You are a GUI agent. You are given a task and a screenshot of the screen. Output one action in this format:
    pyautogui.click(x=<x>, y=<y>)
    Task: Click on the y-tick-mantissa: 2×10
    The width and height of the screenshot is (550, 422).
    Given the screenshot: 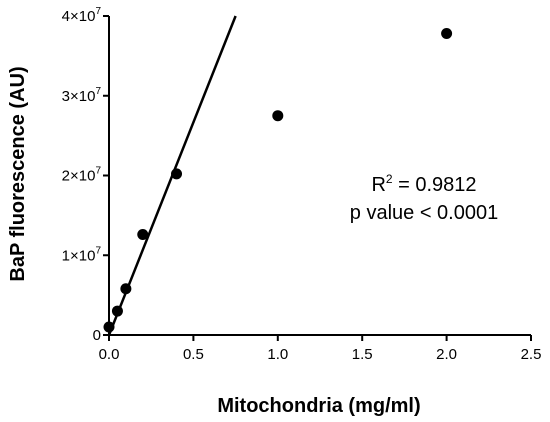 What is the action you would take?
    pyautogui.click(x=79, y=176)
    